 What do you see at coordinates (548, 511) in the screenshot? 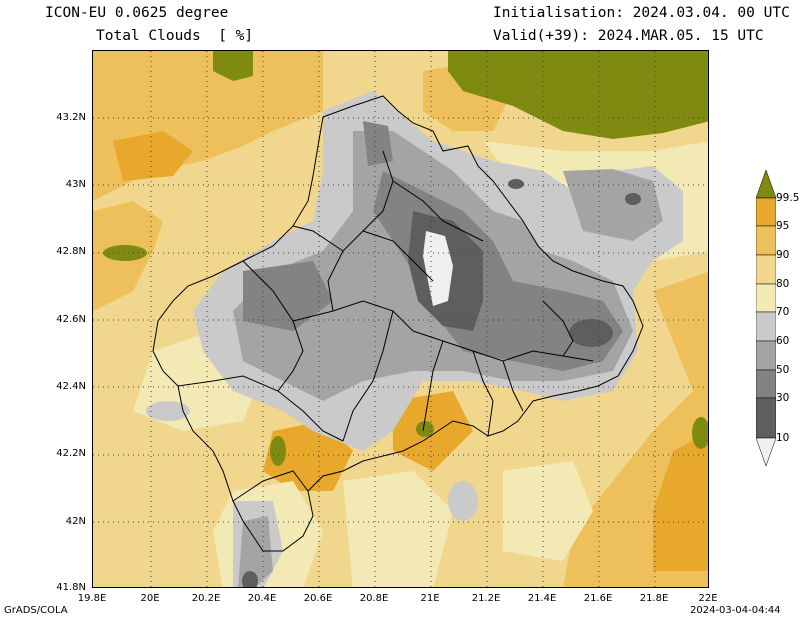
I see `pale-area-se2` at bounding box center [548, 511].